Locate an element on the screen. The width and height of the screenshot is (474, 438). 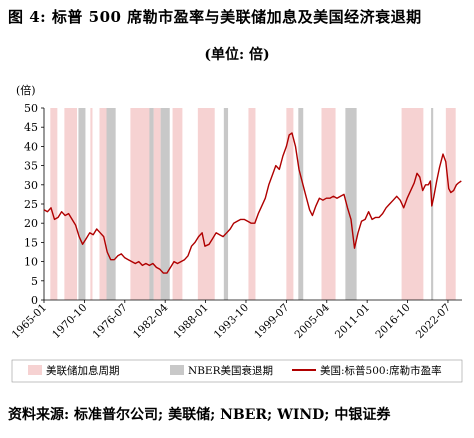
y-tick-label: 10 is located at coordinates (31, 262).